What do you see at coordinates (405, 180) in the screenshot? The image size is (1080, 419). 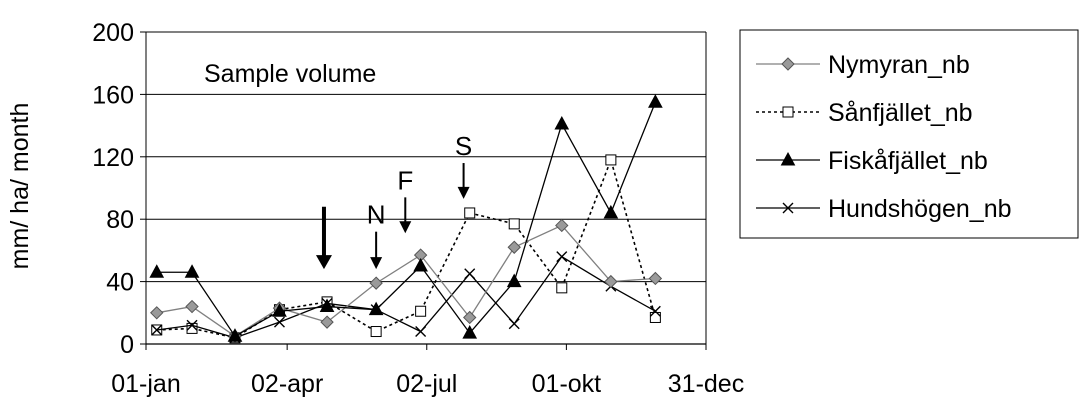 I see `annotation-label: F` at bounding box center [405, 180].